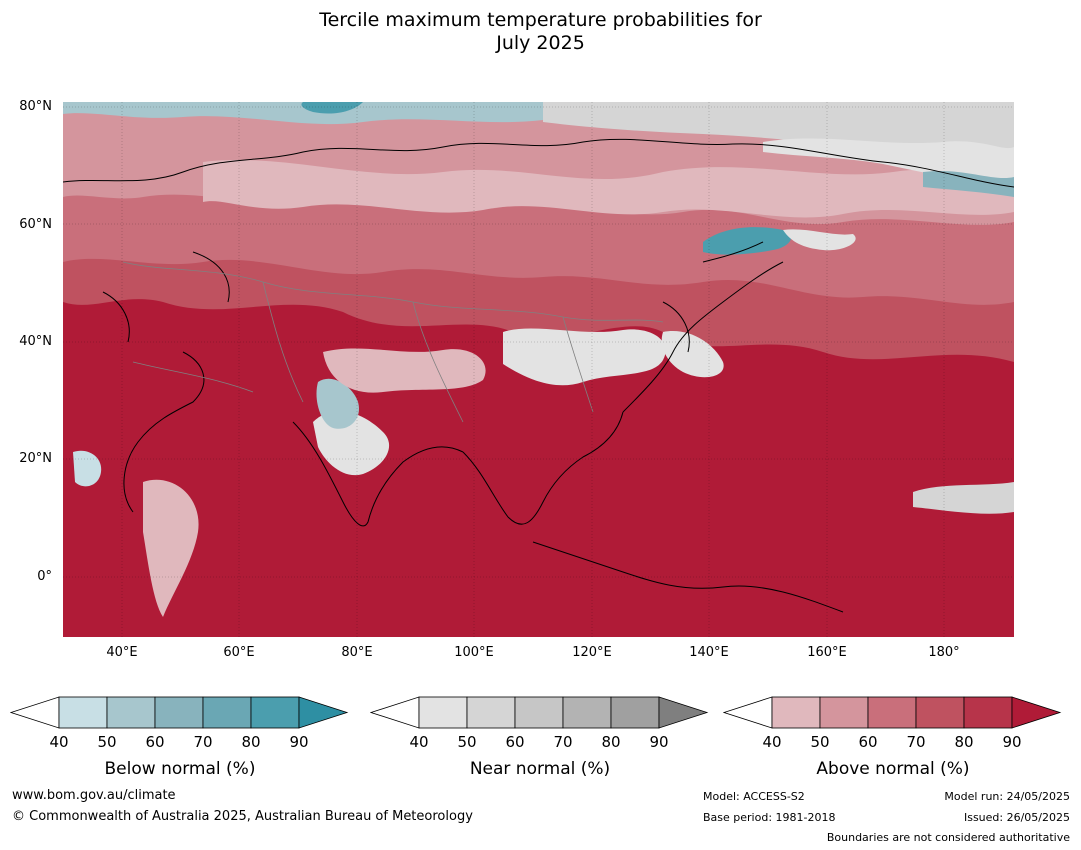 The image size is (1081, 850). What do you see at coordinates (395, 712) in the screenshot?
I see `colorbar-near-under` at bounding box center [395, 712].